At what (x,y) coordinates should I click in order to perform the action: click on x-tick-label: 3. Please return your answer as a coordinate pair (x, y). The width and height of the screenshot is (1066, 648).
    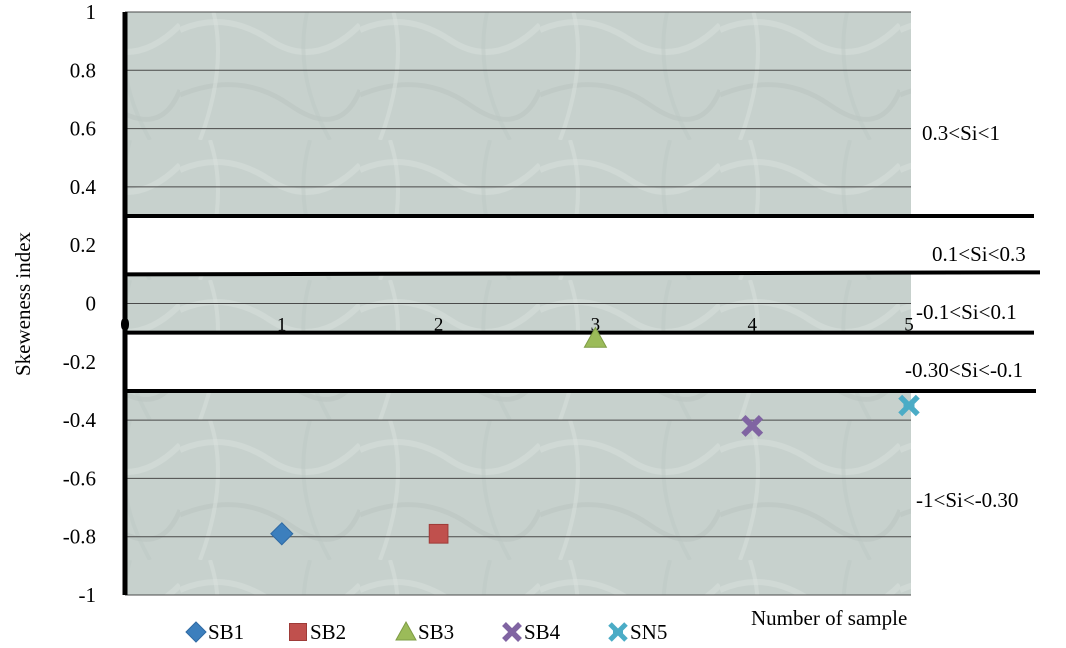
    Looking at the image, I should click on (596, 325).